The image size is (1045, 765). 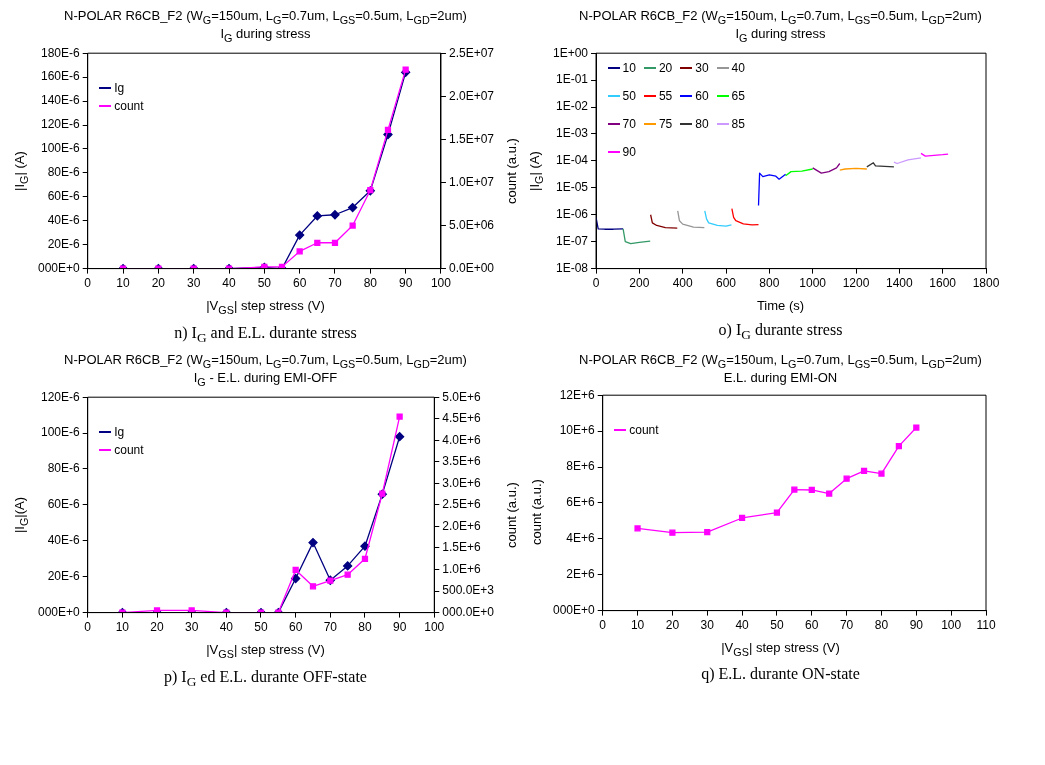 I want to click on y-tick-label: 1E-05, so click(x=571, y=187).